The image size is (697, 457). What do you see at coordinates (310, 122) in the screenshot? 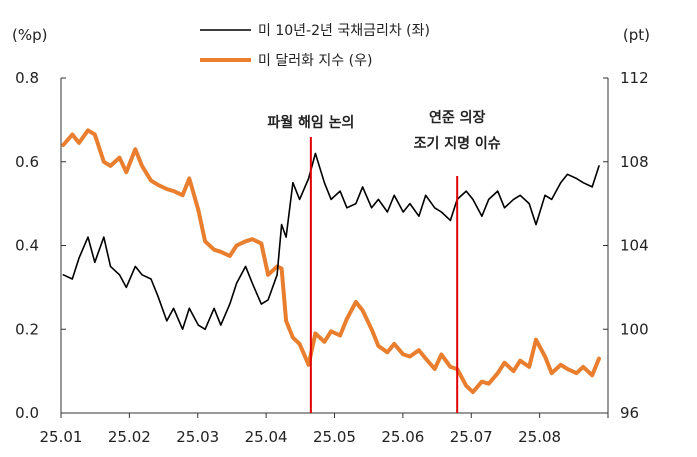
I see `annotation-label: 파월 해임 논의` at bounding box center [310, 122].